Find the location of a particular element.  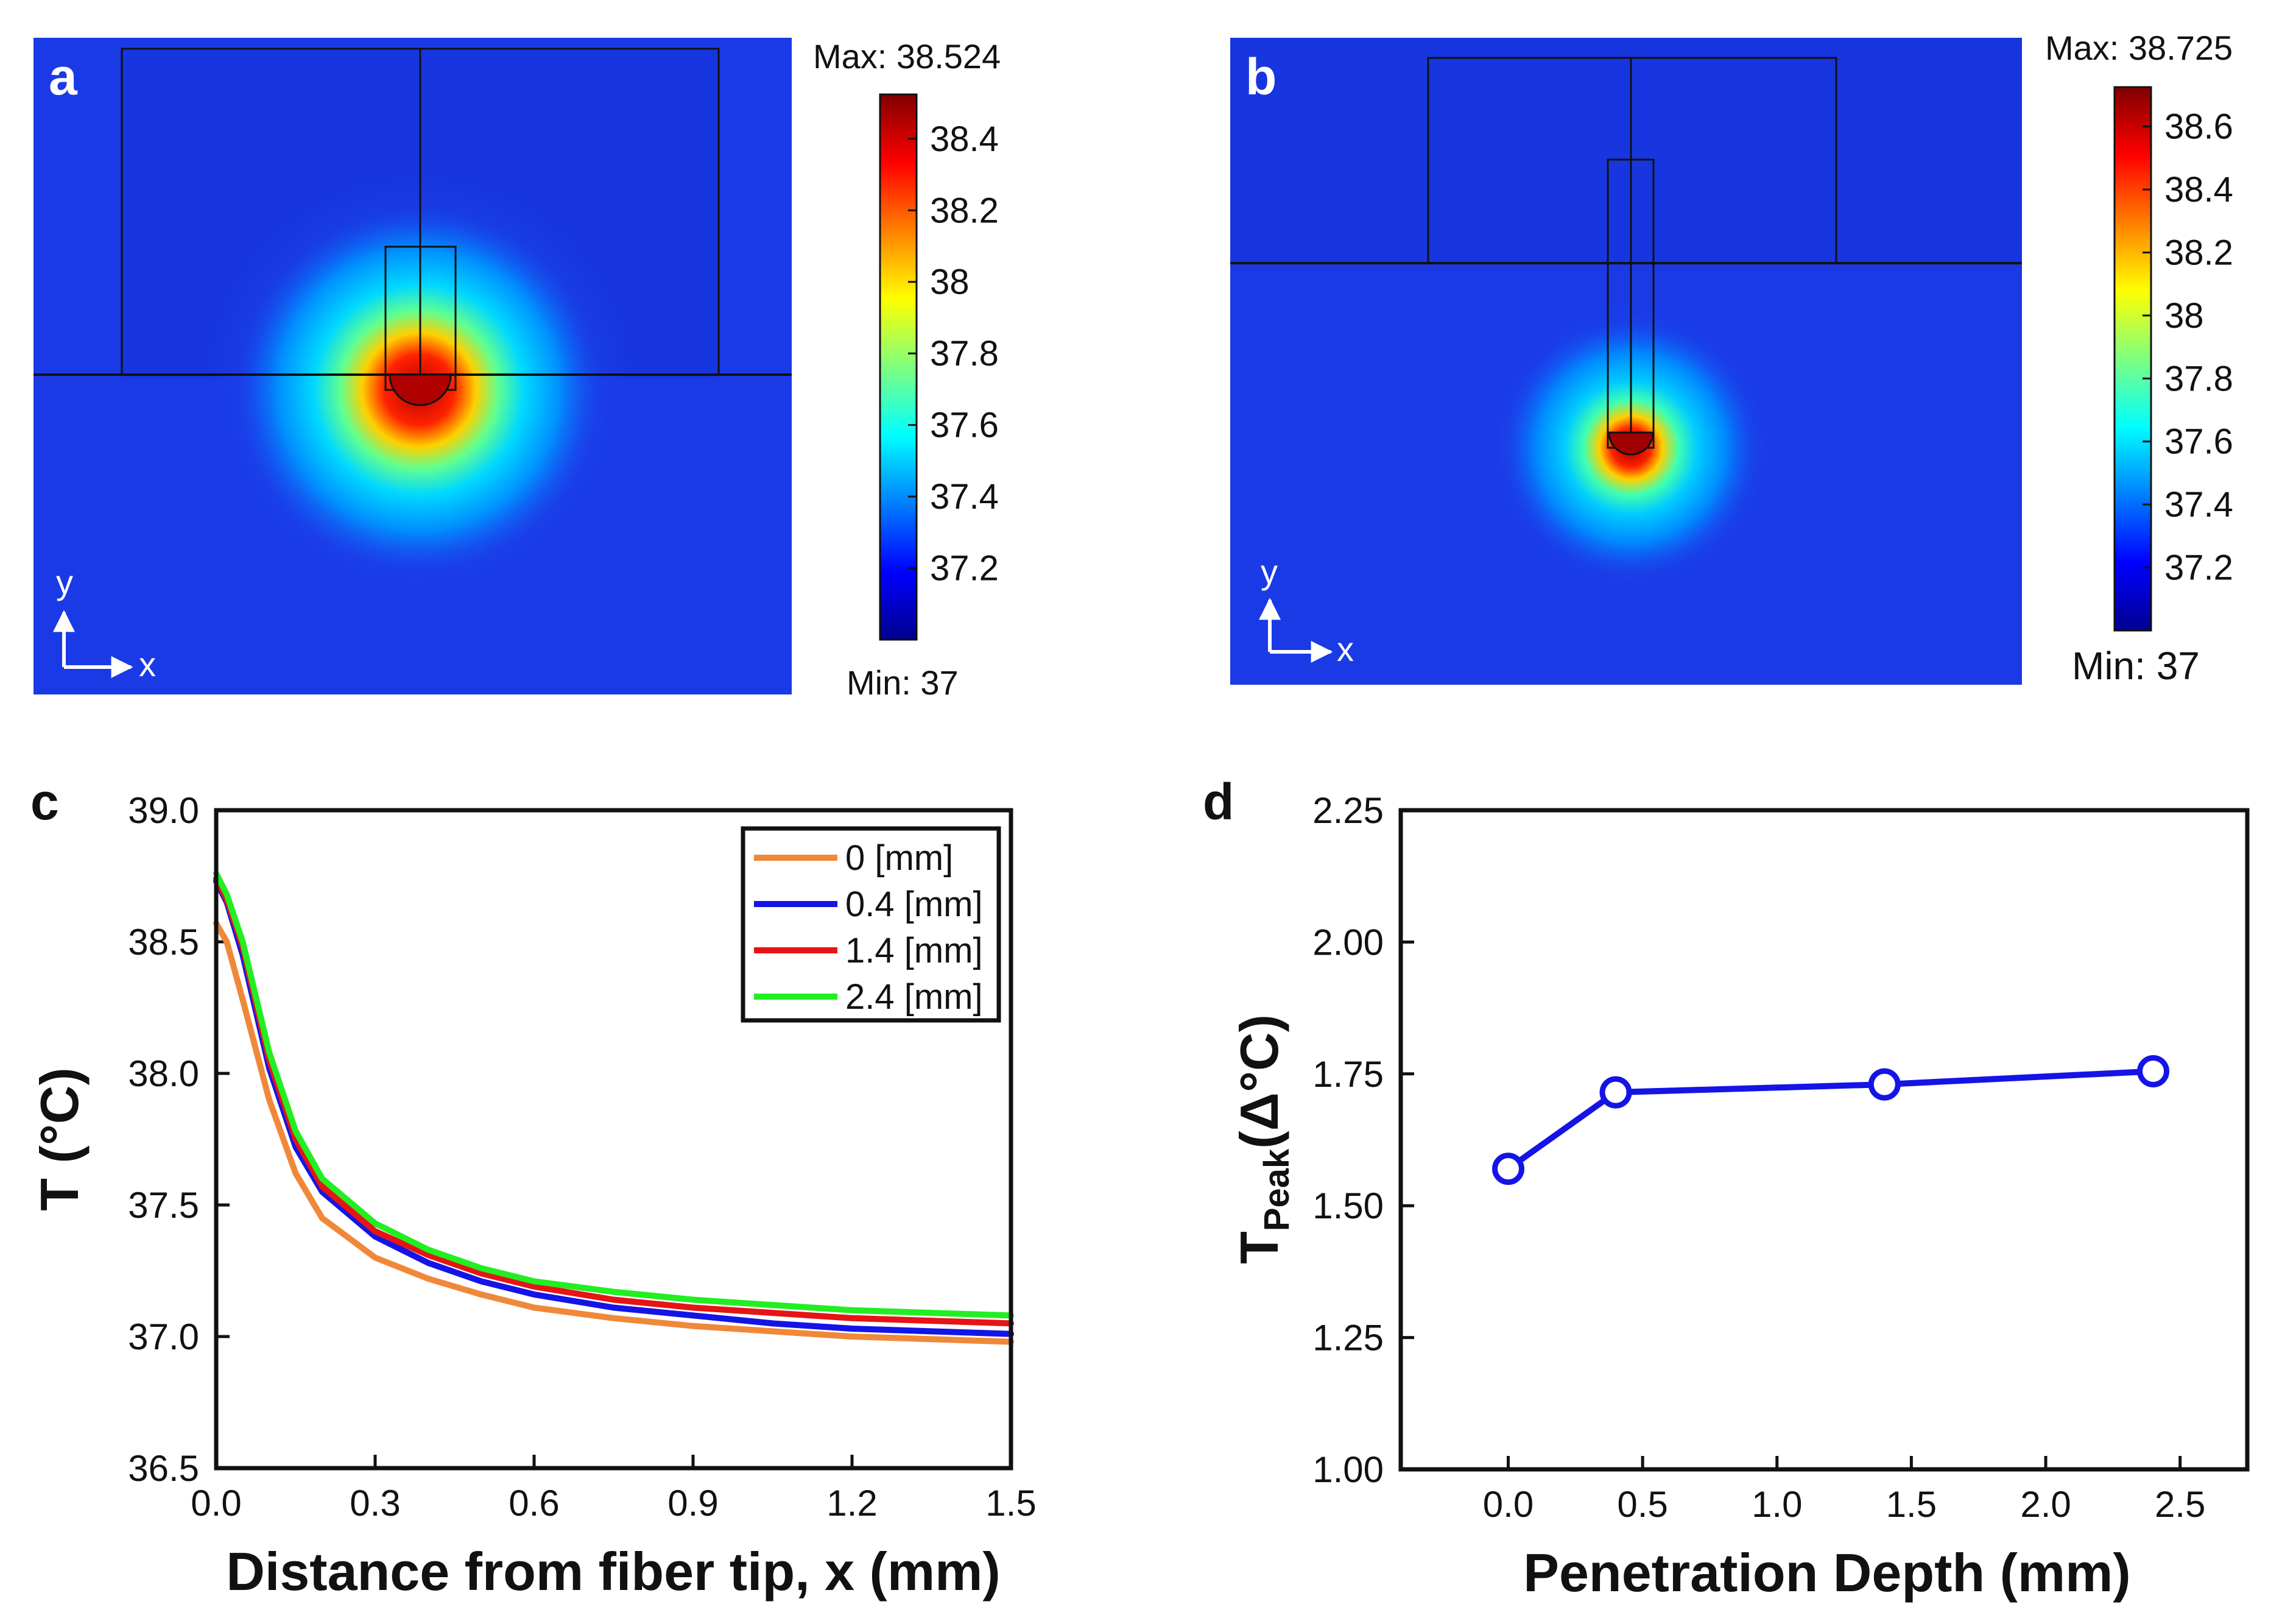

colorbar-a-tick-label: 37.4 is located at coordinates (965, 497).